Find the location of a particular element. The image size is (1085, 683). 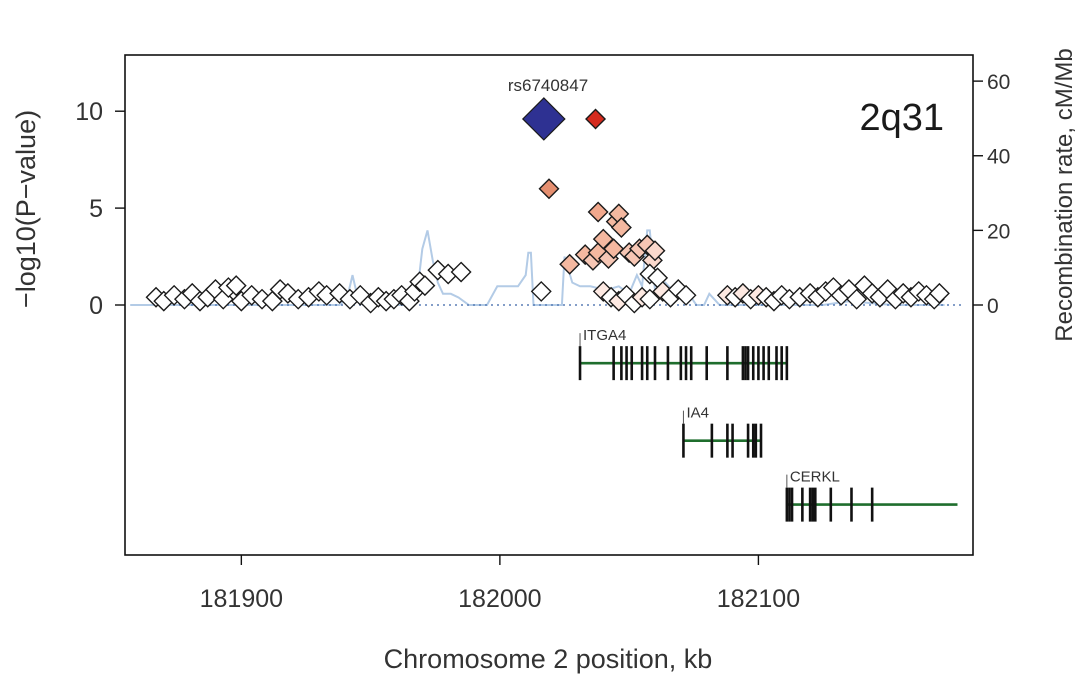

x-tick-label: 182100 is located at coordinates (758, 599).